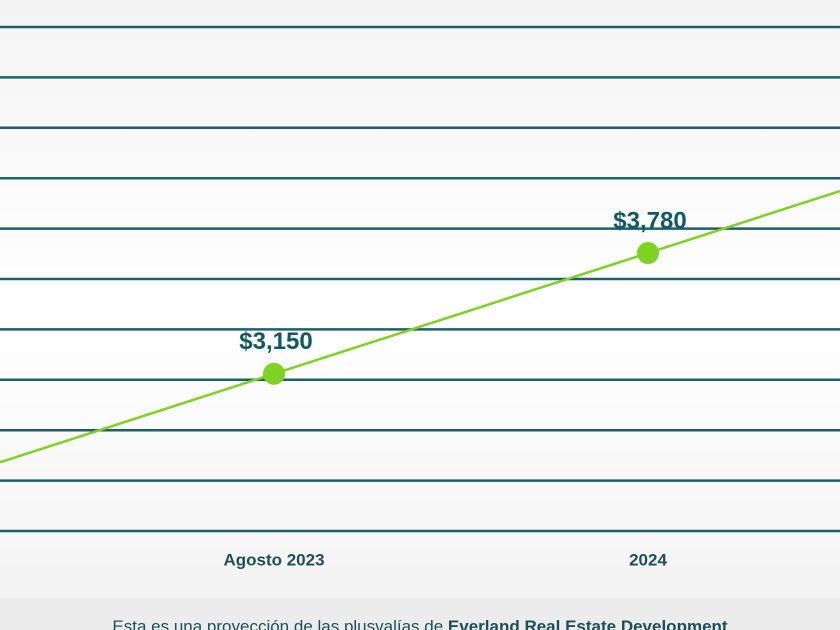  I want to click on caption-bold: Everland Real Estate Development, so click(588, 623).